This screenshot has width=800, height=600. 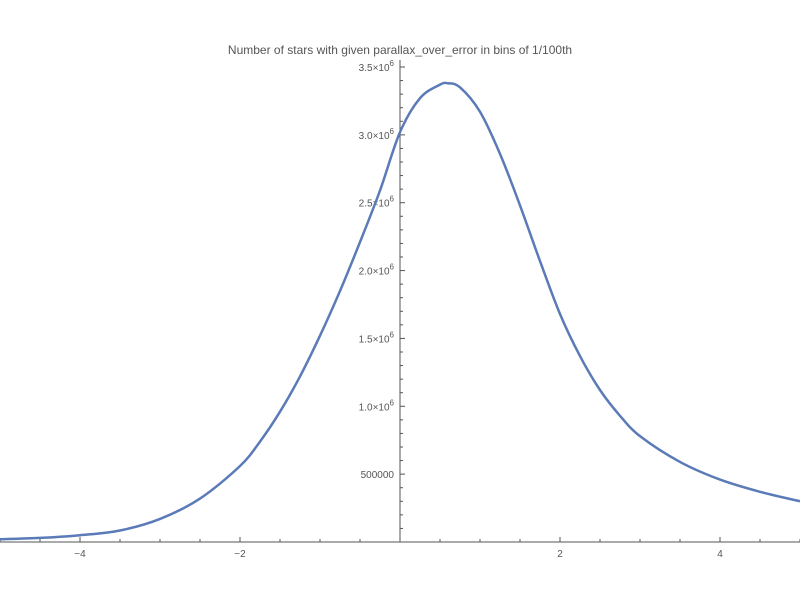 I want to click on y-tick-label: 1.0×10⁶, so click(x=377, y=405).